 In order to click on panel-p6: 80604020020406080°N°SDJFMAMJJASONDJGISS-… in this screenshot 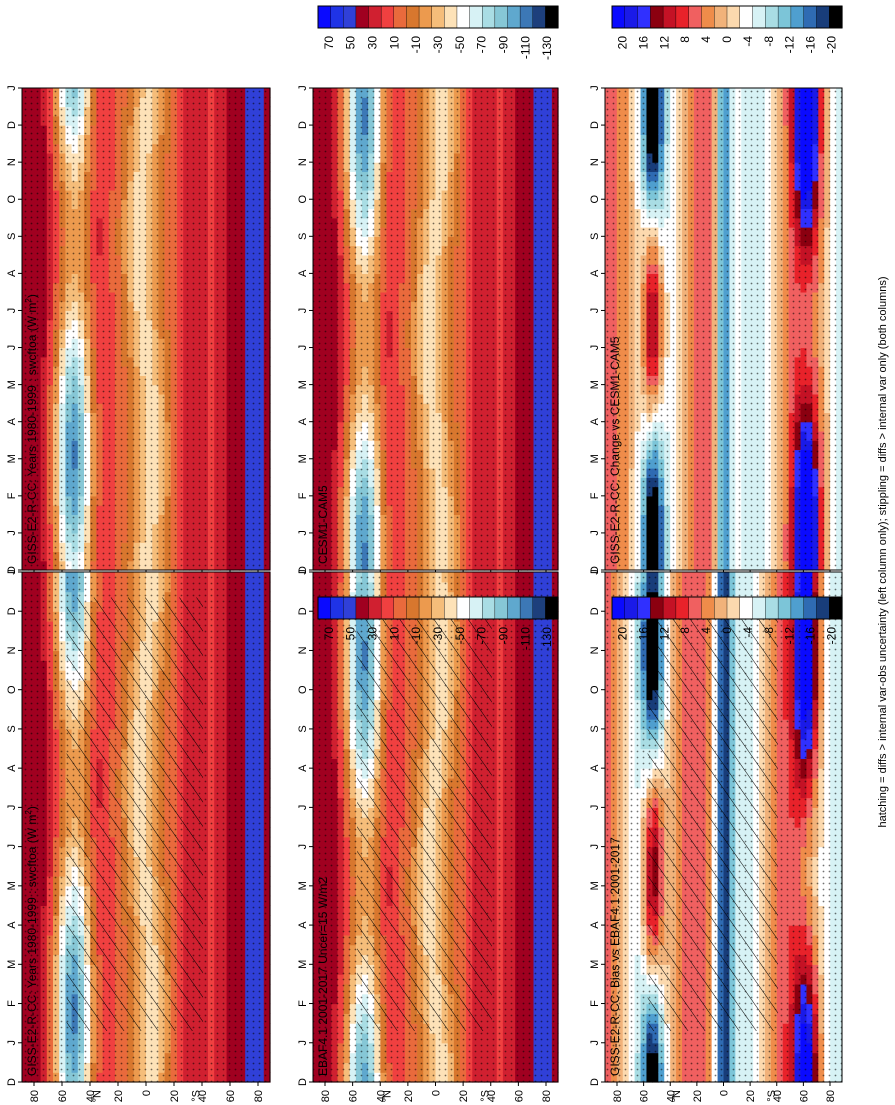, I will do `click(716, 337)`.